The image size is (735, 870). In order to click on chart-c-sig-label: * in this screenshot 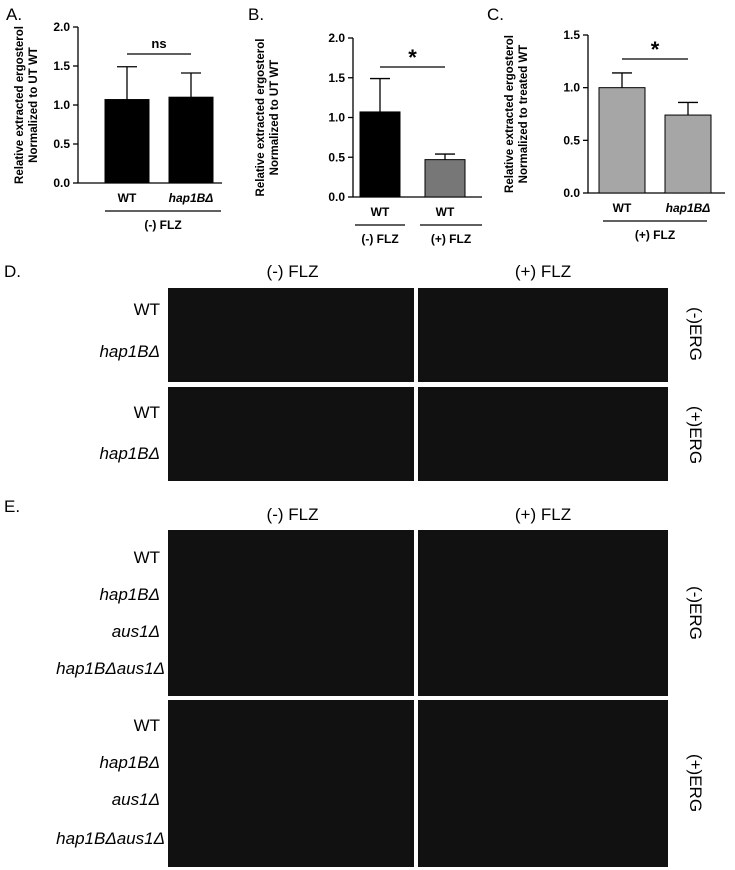, I will do `click(655, 49)`.